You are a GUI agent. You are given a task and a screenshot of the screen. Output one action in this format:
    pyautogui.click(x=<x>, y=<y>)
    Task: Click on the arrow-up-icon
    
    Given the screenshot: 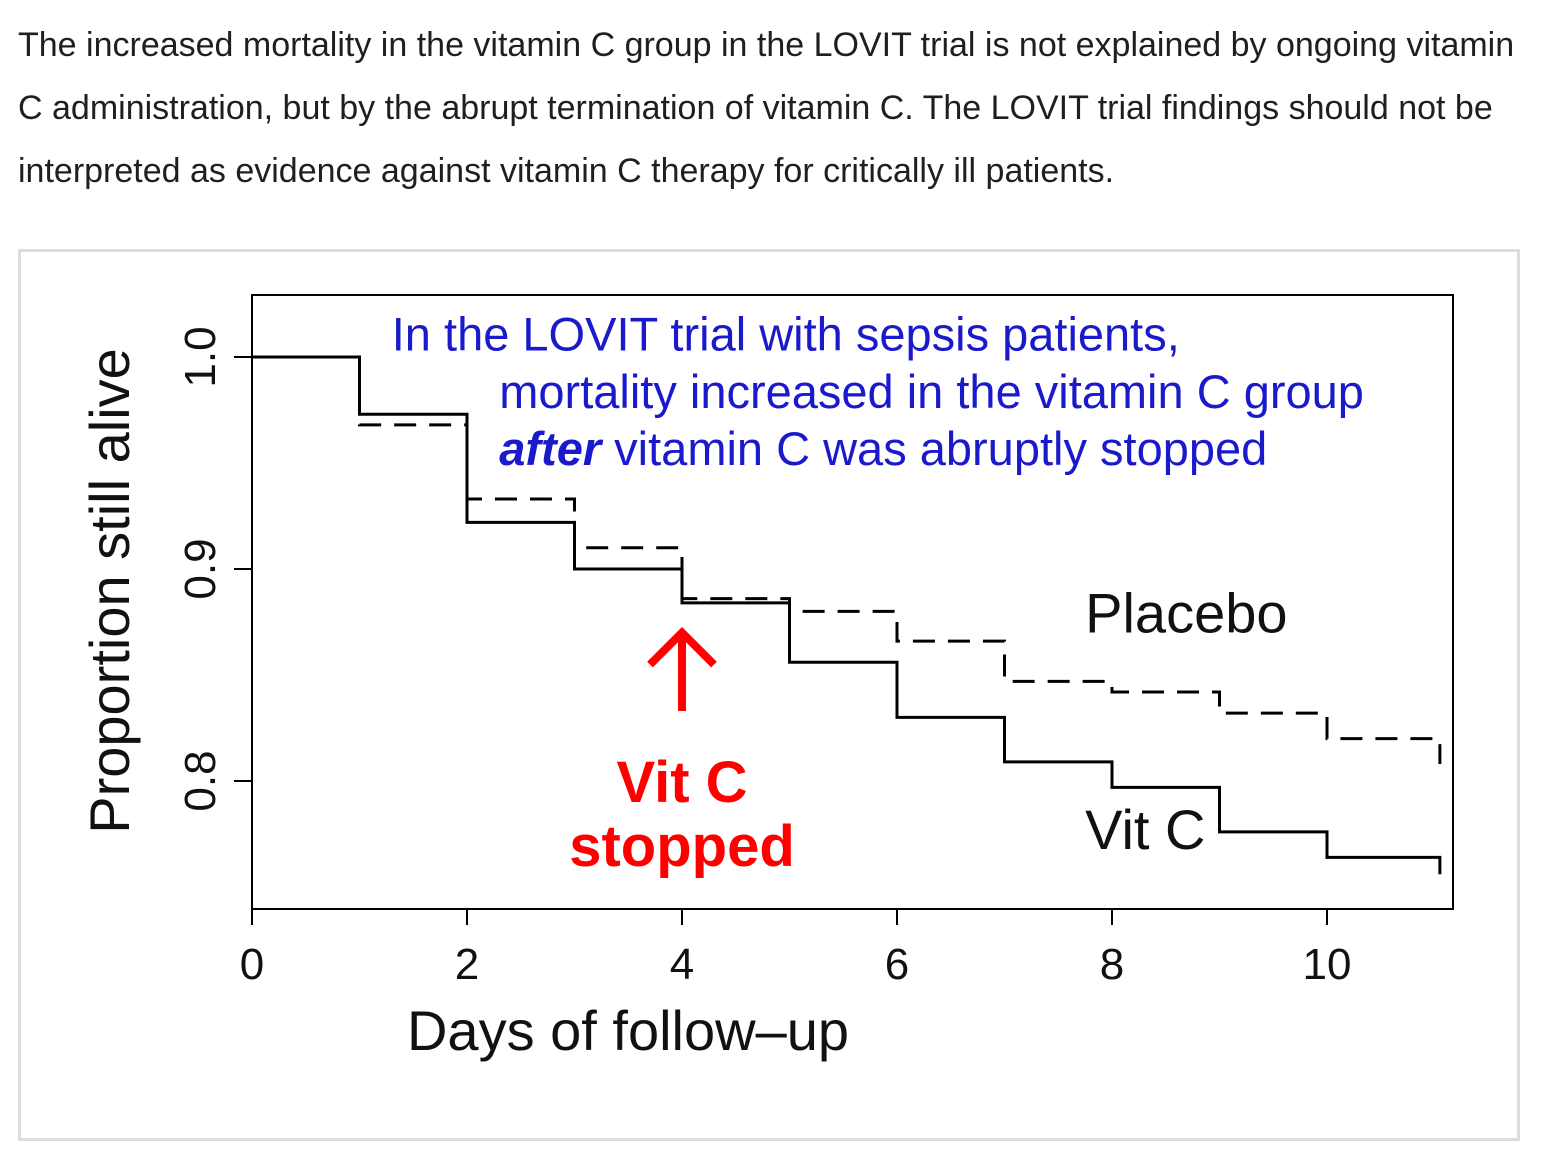 What is the action you would take?
    pyautogui.click(x=682, y=647)
    